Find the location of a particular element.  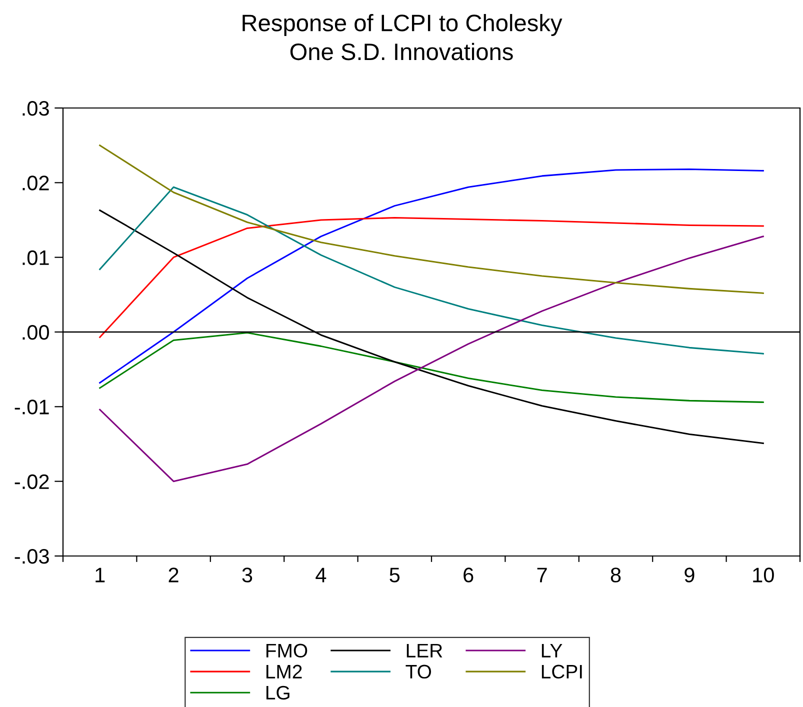

y-tick-label: .01 is located at coordinates (35, 258).